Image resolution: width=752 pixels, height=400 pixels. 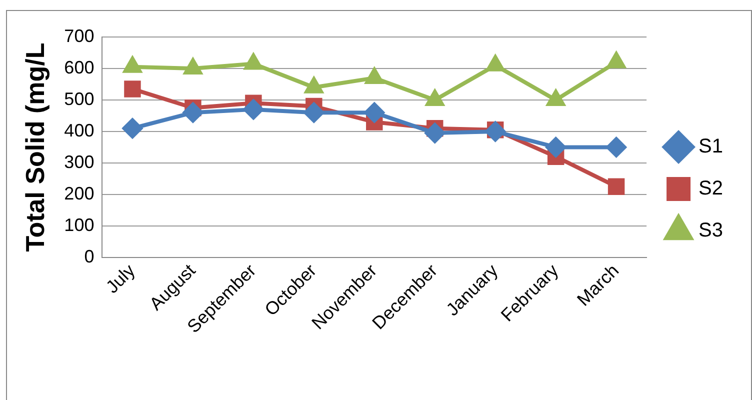 I want to click on y-tick-label: 500, so click(x=79, y=98).